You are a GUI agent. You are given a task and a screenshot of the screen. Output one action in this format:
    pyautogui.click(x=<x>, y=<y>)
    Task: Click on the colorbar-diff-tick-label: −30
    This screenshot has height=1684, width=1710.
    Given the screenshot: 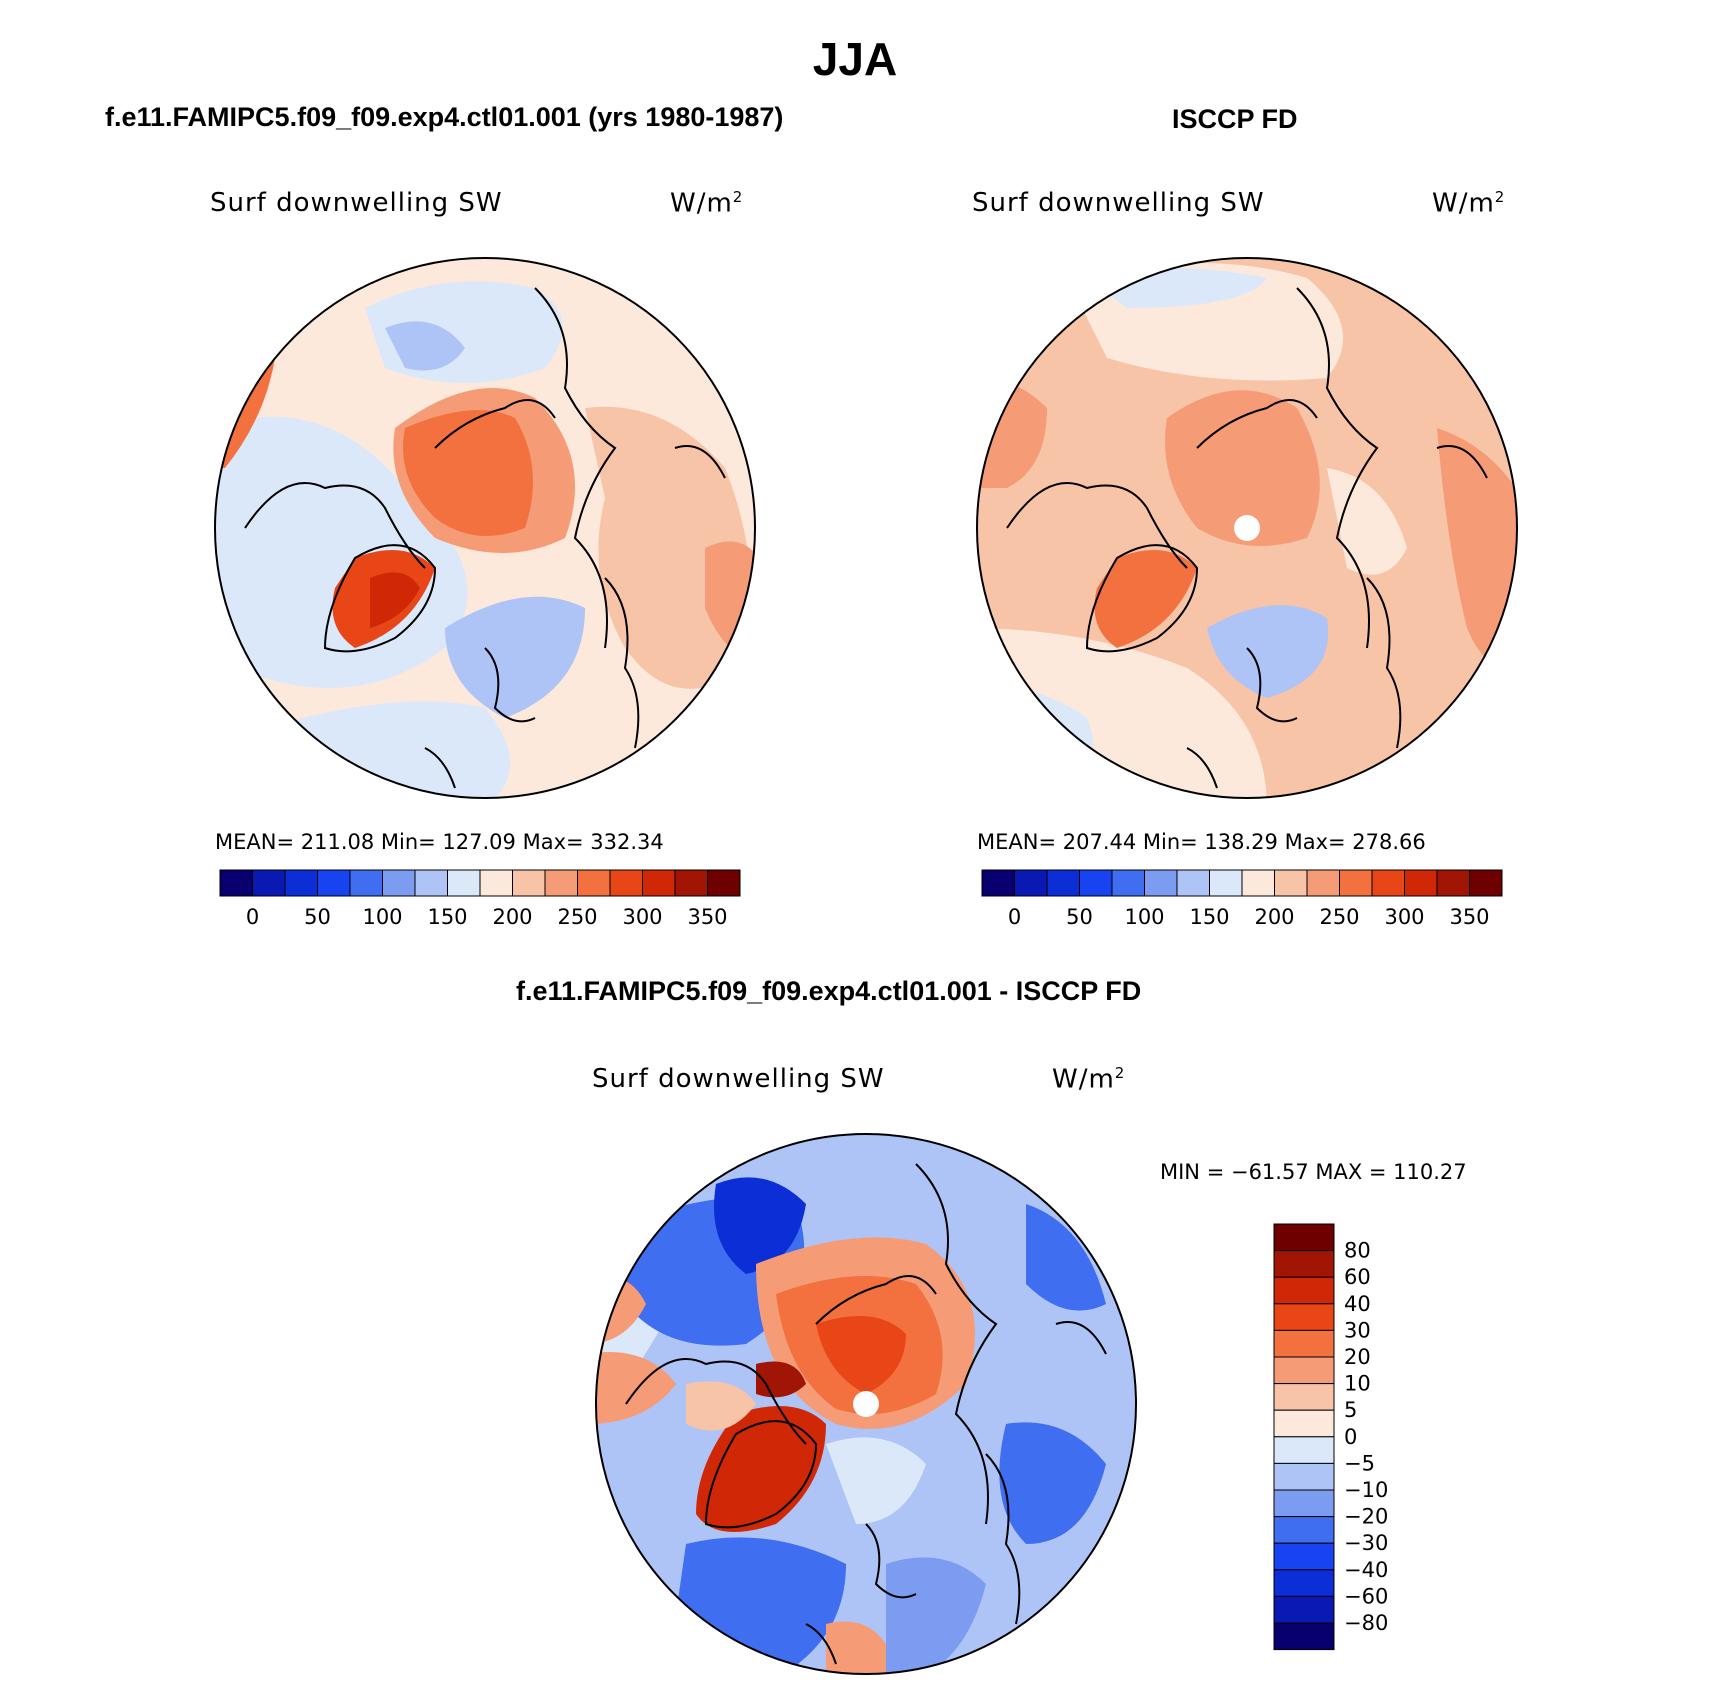 What is the action you would take?
    pyautogui.click(x=1366, y=1543)
    